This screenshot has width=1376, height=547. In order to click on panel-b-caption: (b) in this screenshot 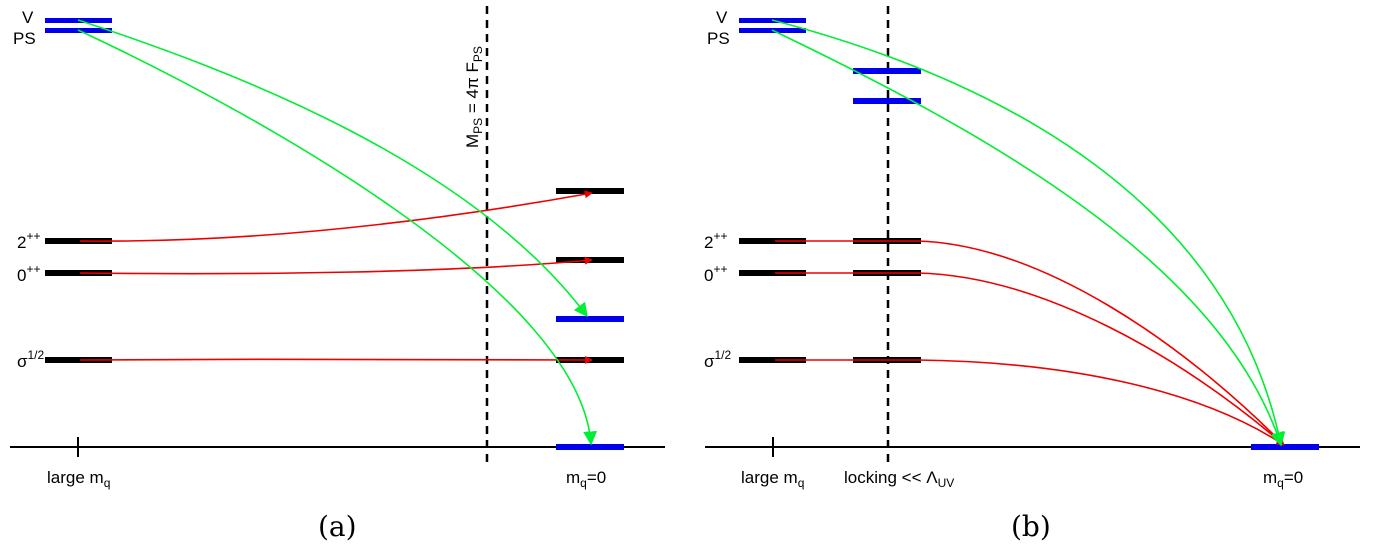, I will do `click(1031, 526)`.